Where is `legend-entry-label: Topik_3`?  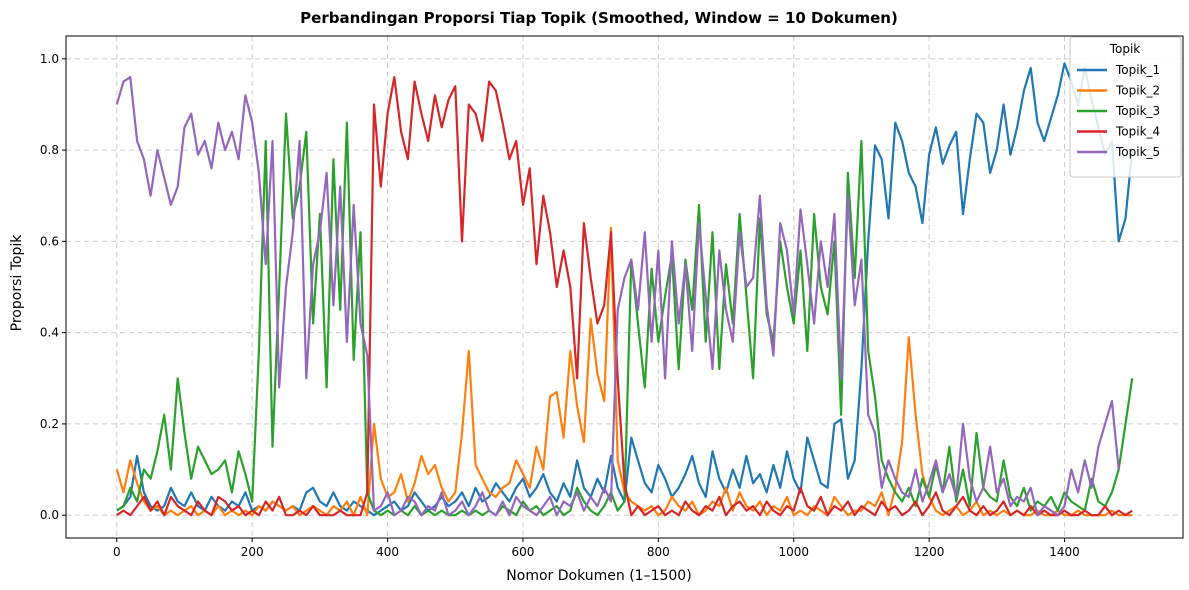 legend-entry-label: Topik_3 is located at coordinates (1137, 111).